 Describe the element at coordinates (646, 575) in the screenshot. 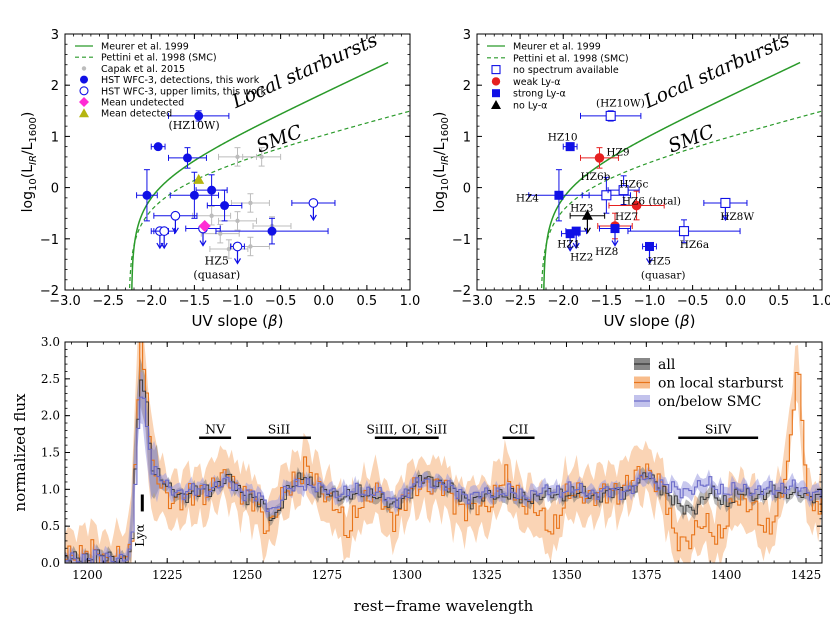

I see `x-tick-label: 1375` at that location.